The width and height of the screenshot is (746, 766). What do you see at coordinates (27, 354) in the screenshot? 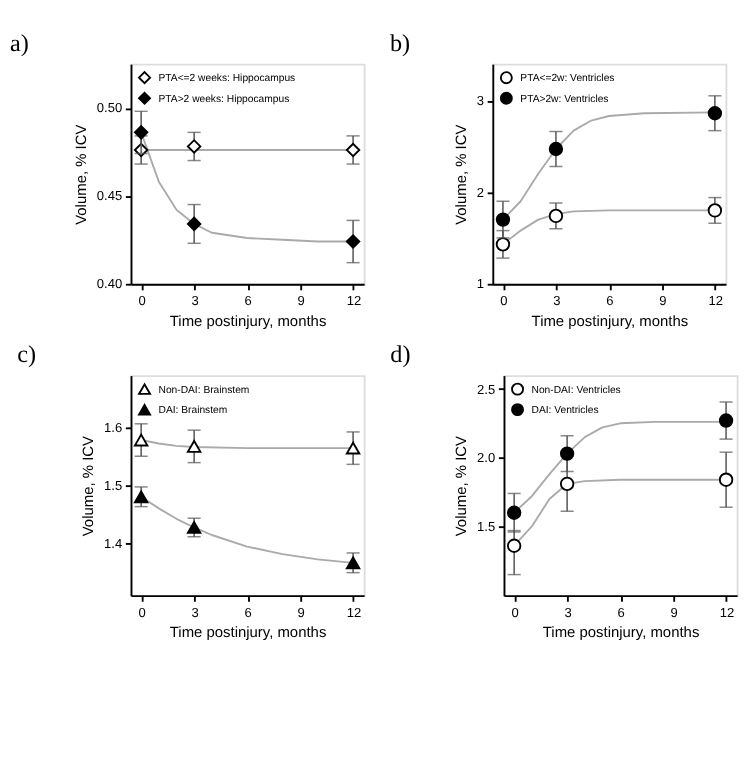
I see `chart-title: c)` at bounding box center [27, 354].